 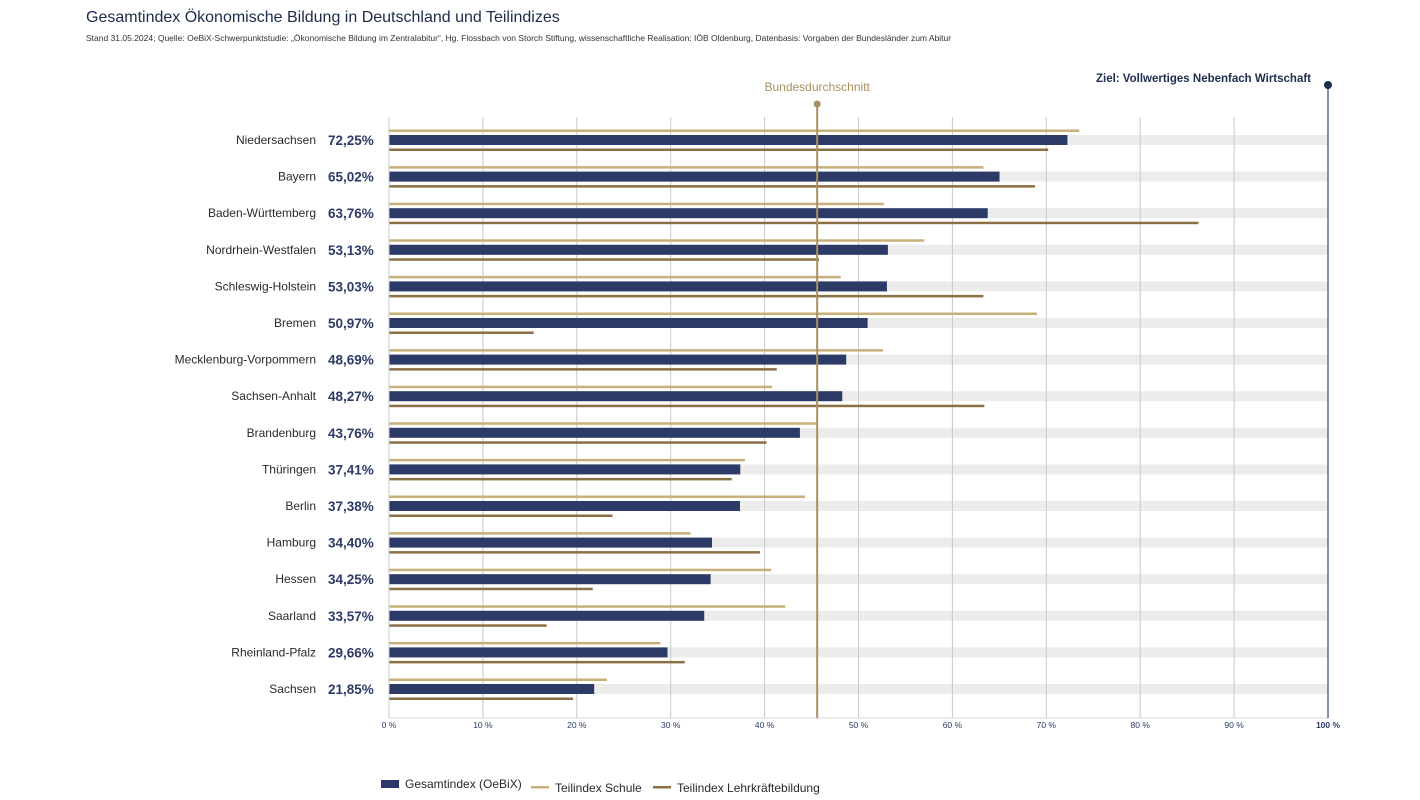 I want to click on value-label: 34,40%, so click(x=351, y=543).